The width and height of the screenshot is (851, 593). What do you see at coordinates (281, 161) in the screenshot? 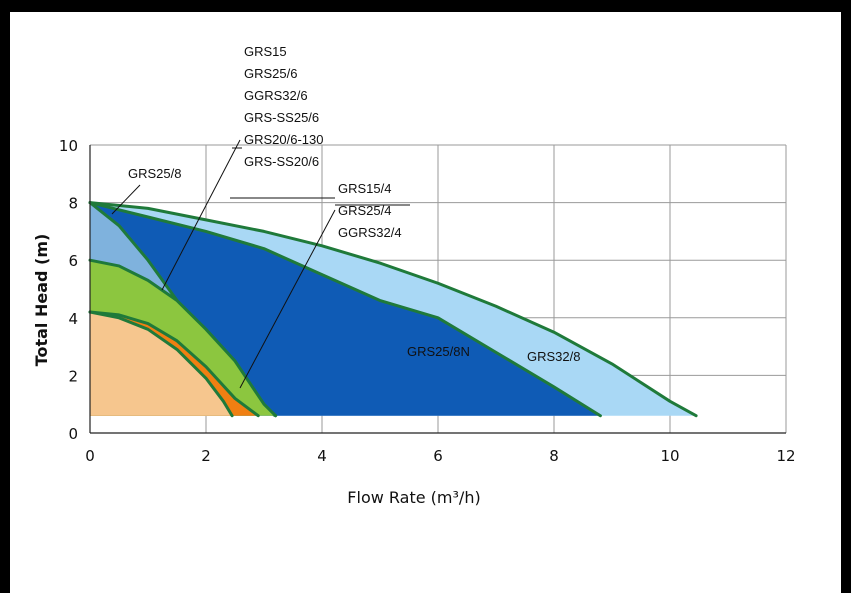
I see `annotation-grs-ss20-6: GRS-SS20/6` at bounding box center [281, 161].